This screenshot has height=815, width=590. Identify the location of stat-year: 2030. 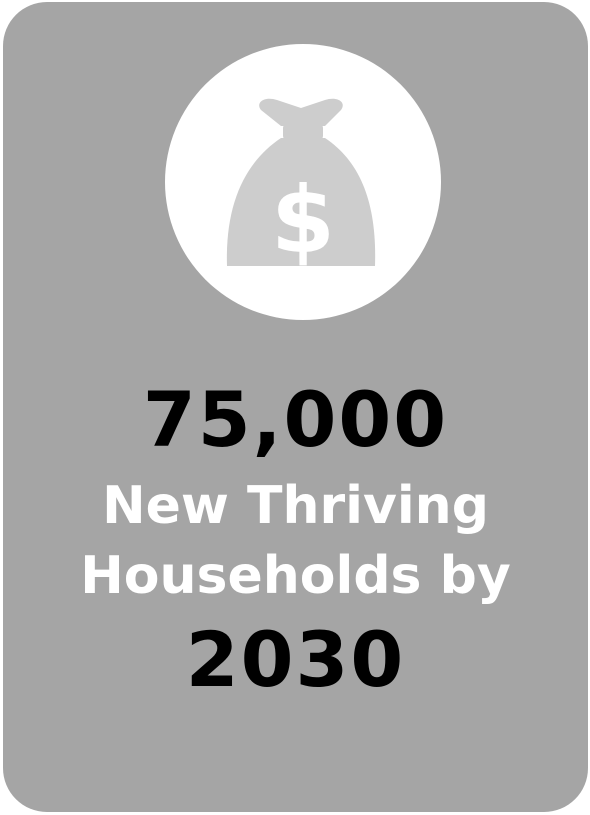
(295, 659).